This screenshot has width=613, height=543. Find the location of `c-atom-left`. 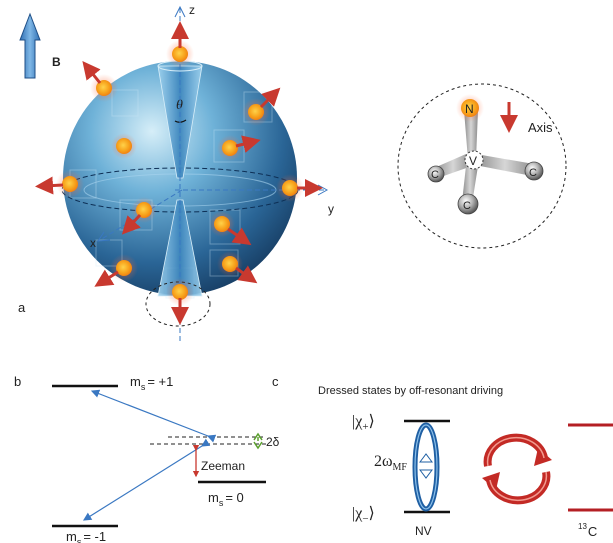

c-atom-left is located at coordinates (436, 174).